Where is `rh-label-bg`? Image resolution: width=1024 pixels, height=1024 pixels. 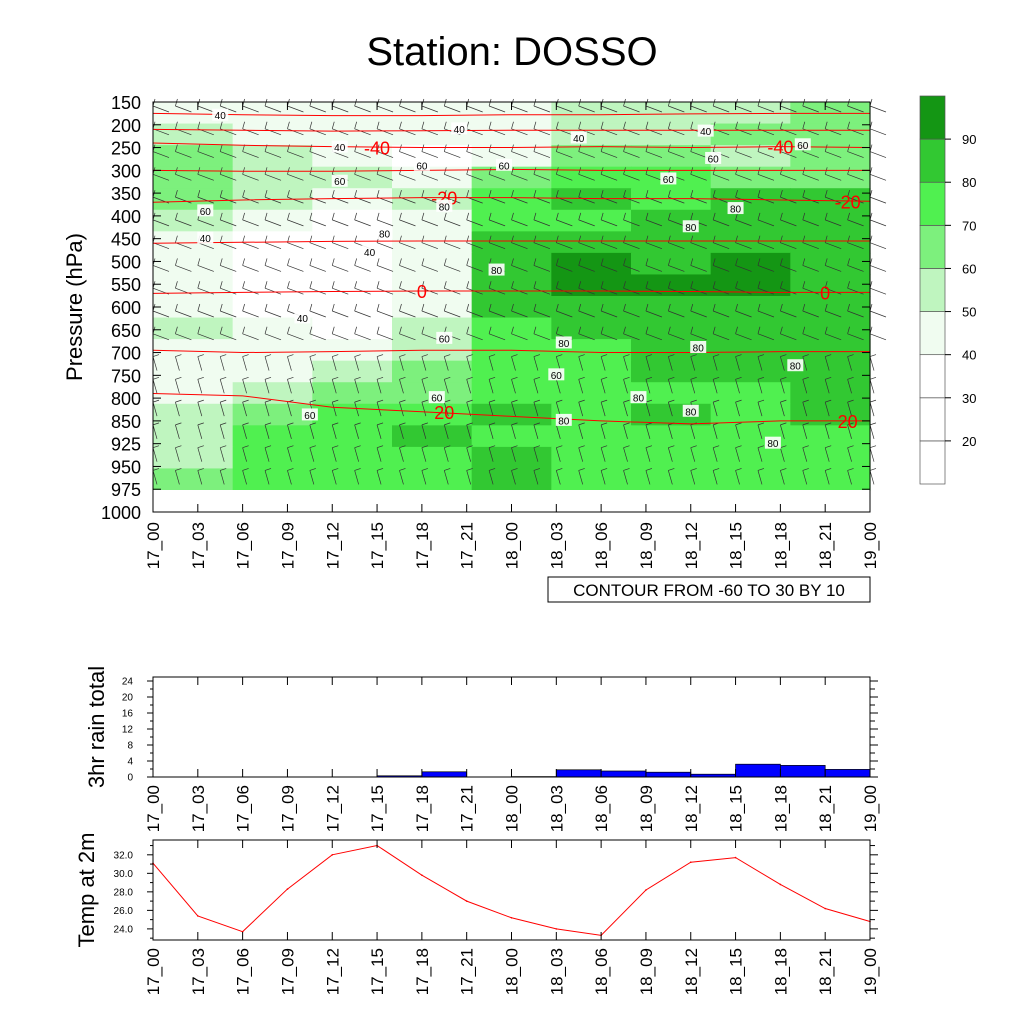 rh-label-bg is located at coordinates (698, 347).